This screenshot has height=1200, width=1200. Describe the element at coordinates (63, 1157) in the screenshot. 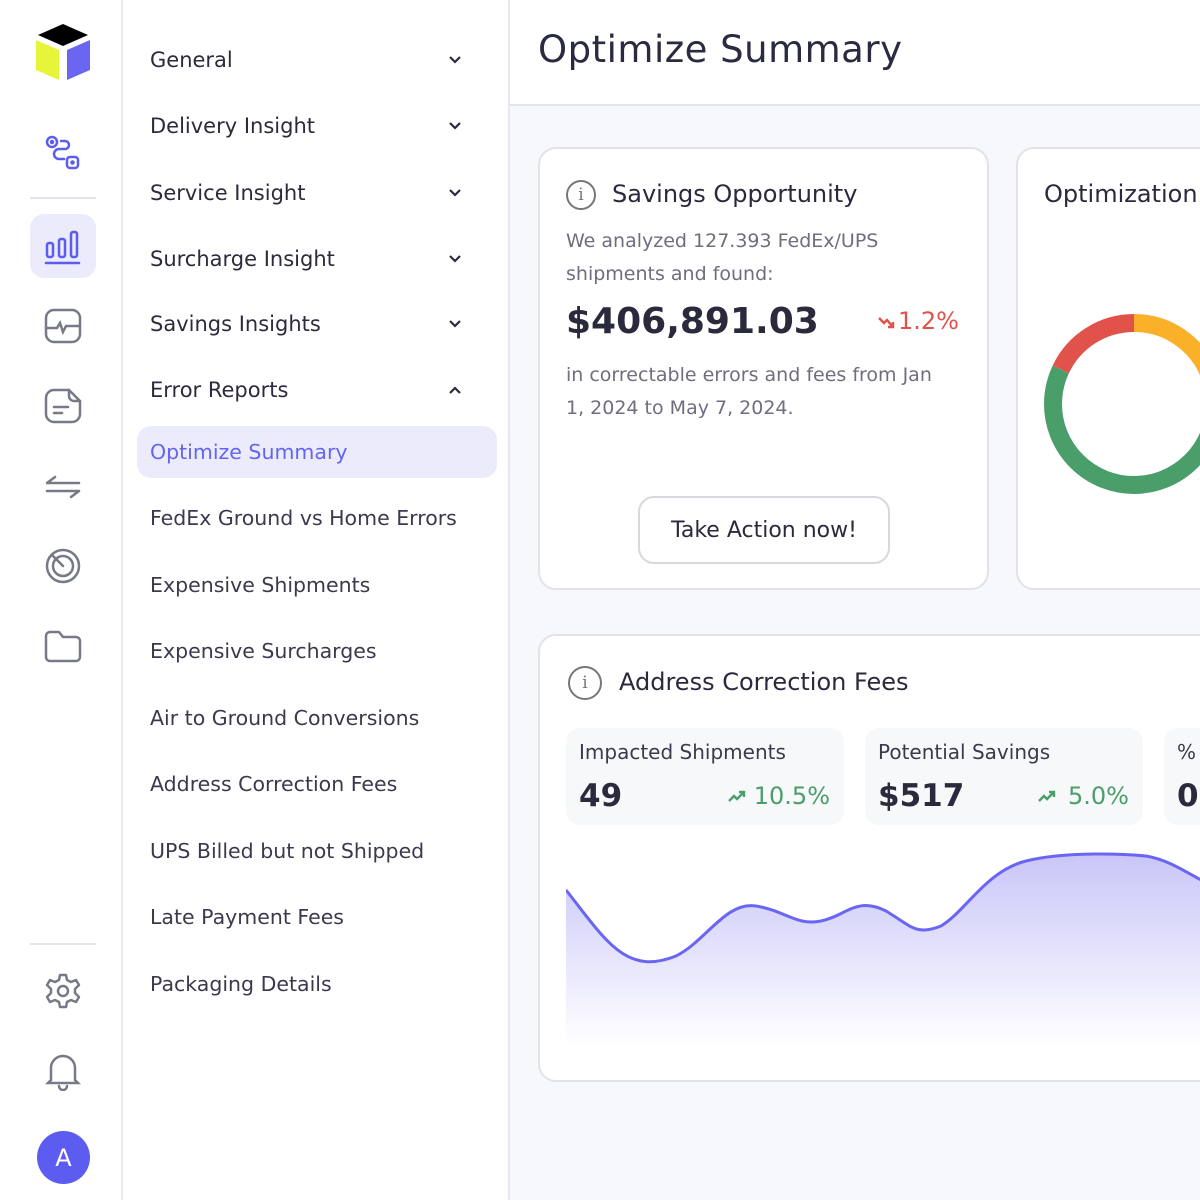

I see `user-avatar: A` at that location.